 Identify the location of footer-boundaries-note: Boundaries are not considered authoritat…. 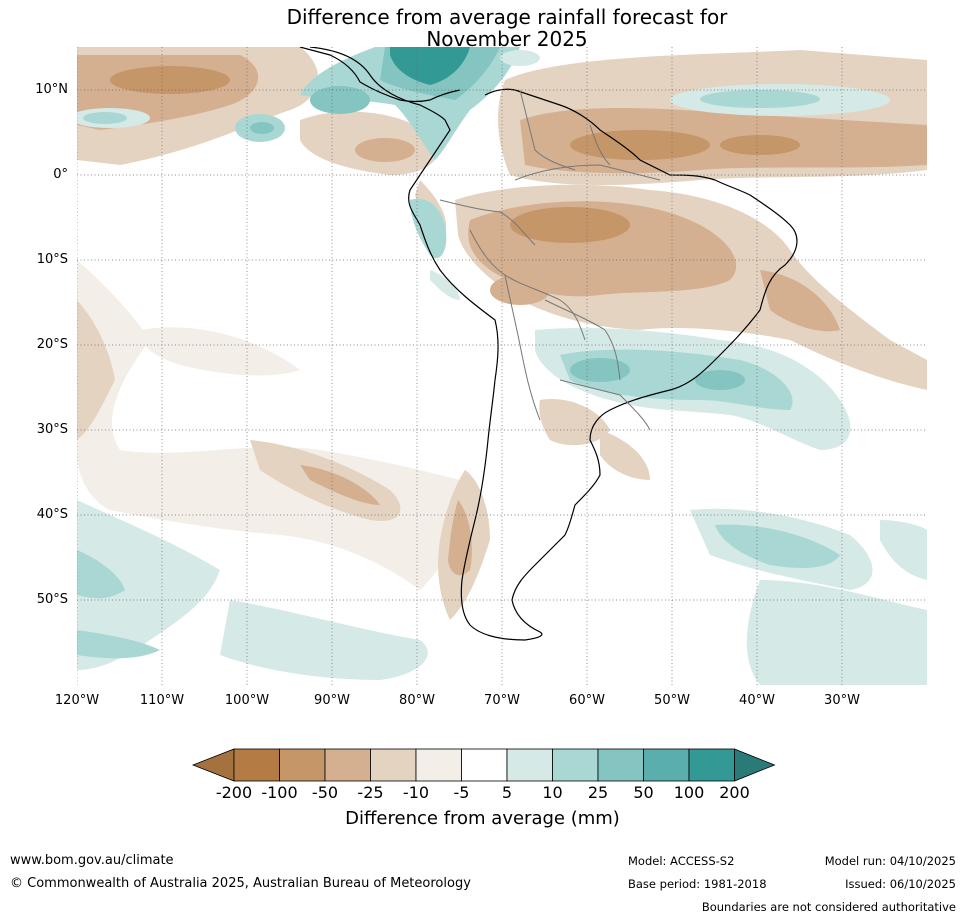
(828, 907).